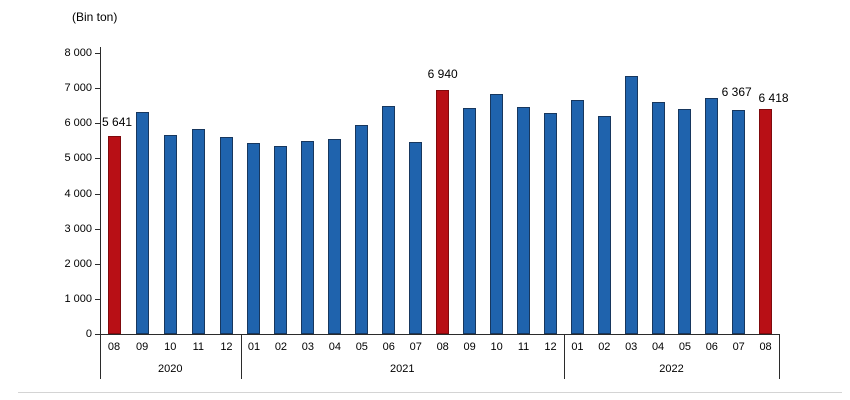  I want to click on data-label-2020-08: 5 641, so click(117, 121).